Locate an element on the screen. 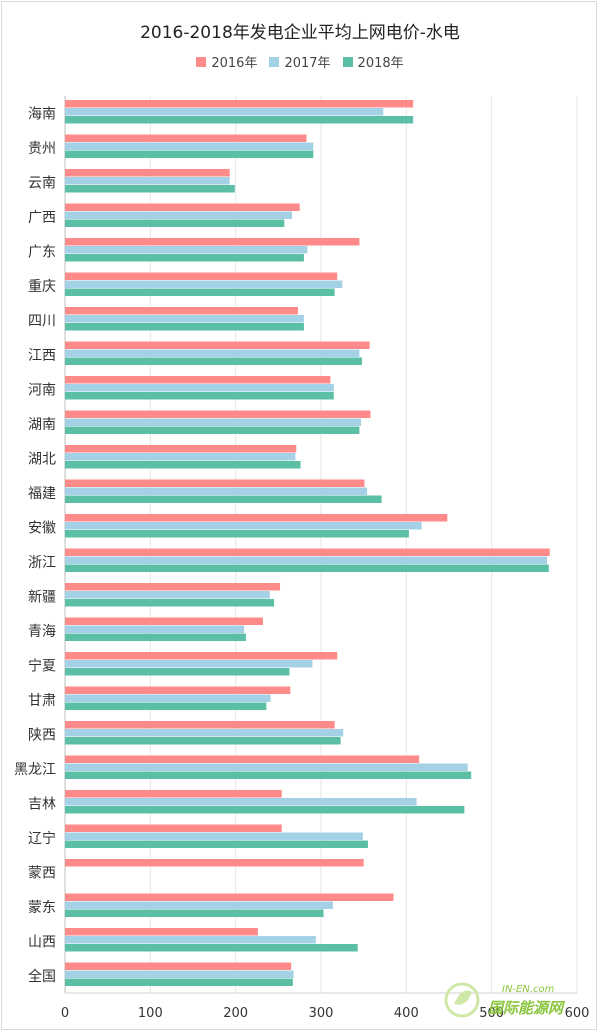 The image size is (600, 1033). category-label-吉林: 吉林 is located at coordinates (42, 804).